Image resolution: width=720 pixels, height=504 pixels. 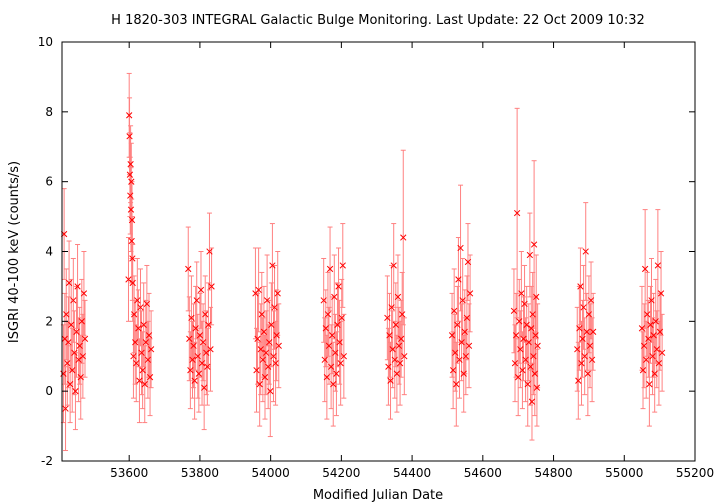 What do you see at coordinates (49, 252) in the screenshot?
I see `y-tick-label: 4` at bounding box center [49, 252].